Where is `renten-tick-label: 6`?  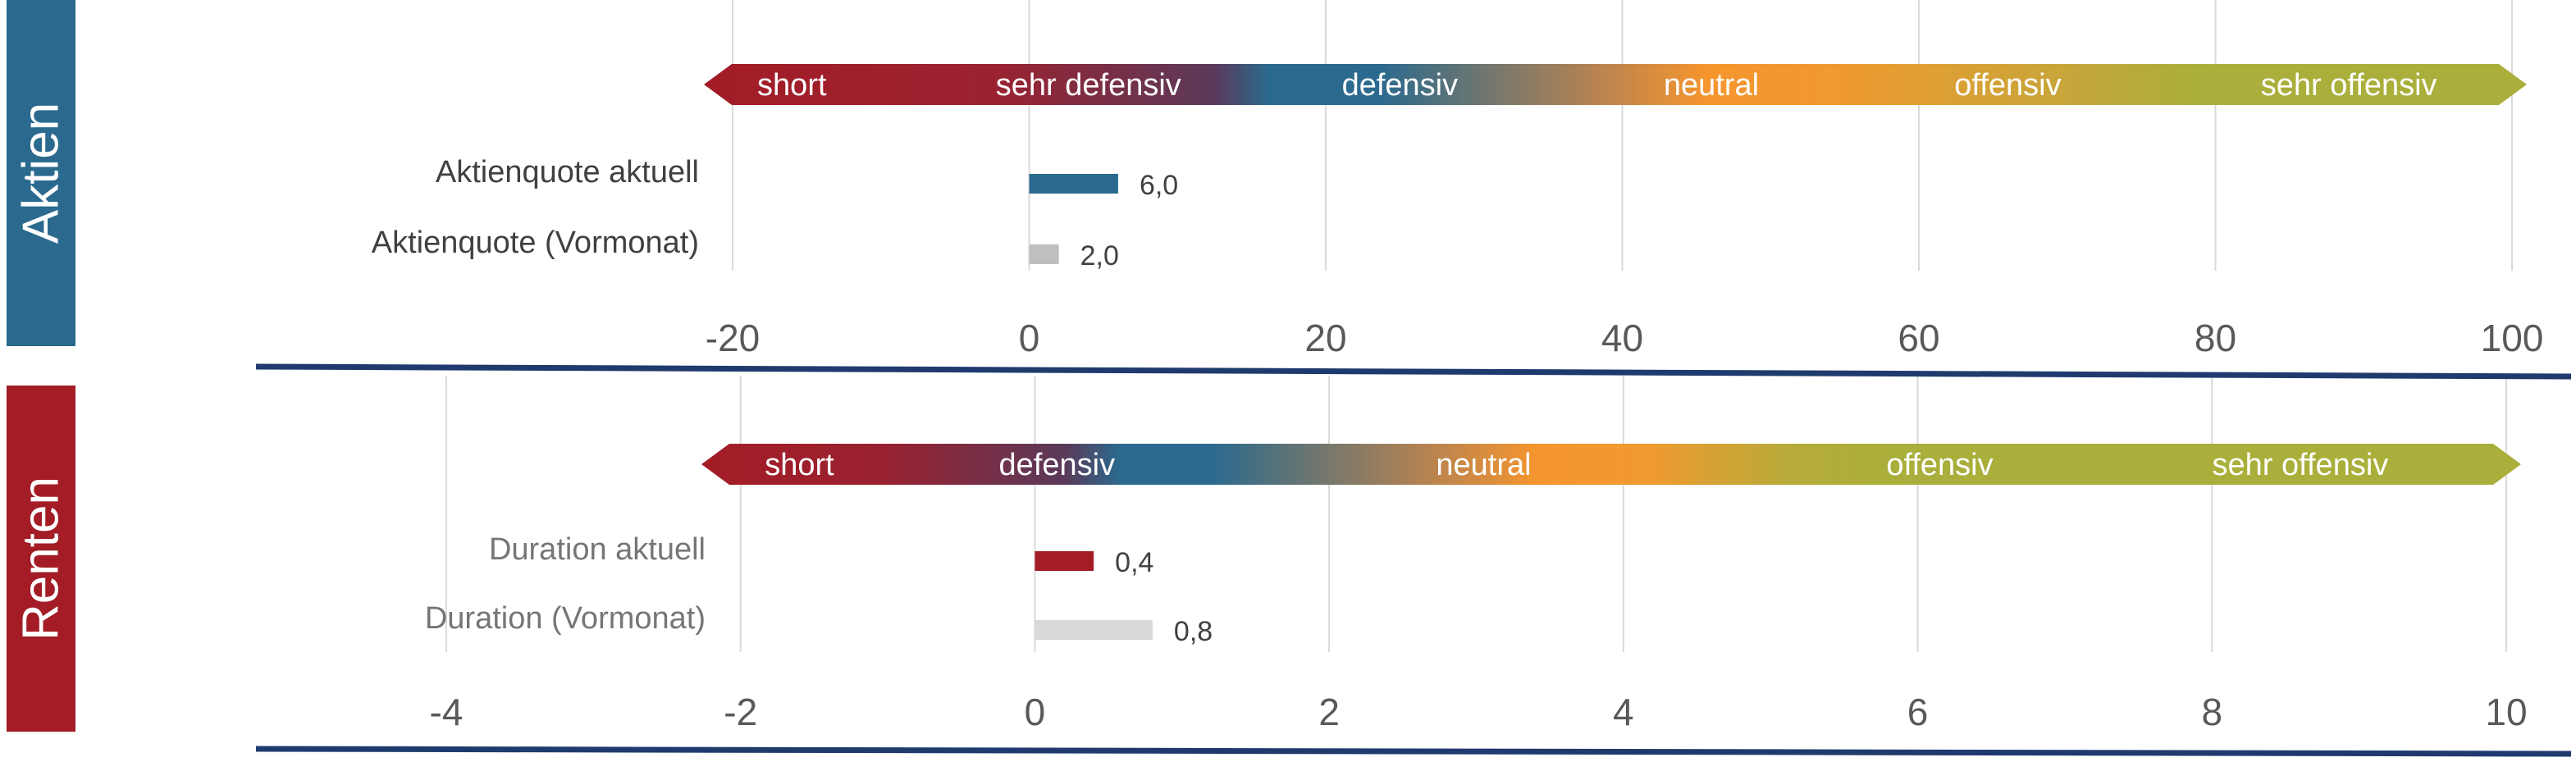
renten-tick-label: 6 is located at coordinates (1918, 712).